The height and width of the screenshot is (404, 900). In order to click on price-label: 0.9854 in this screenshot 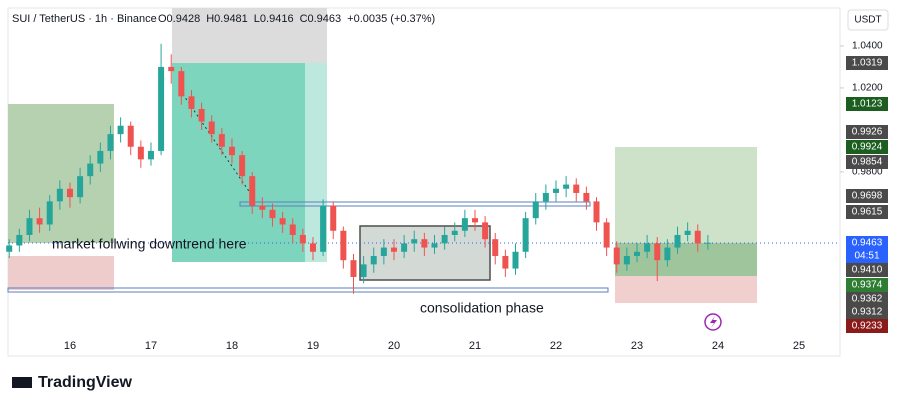, I will do `click(867, 162)`.